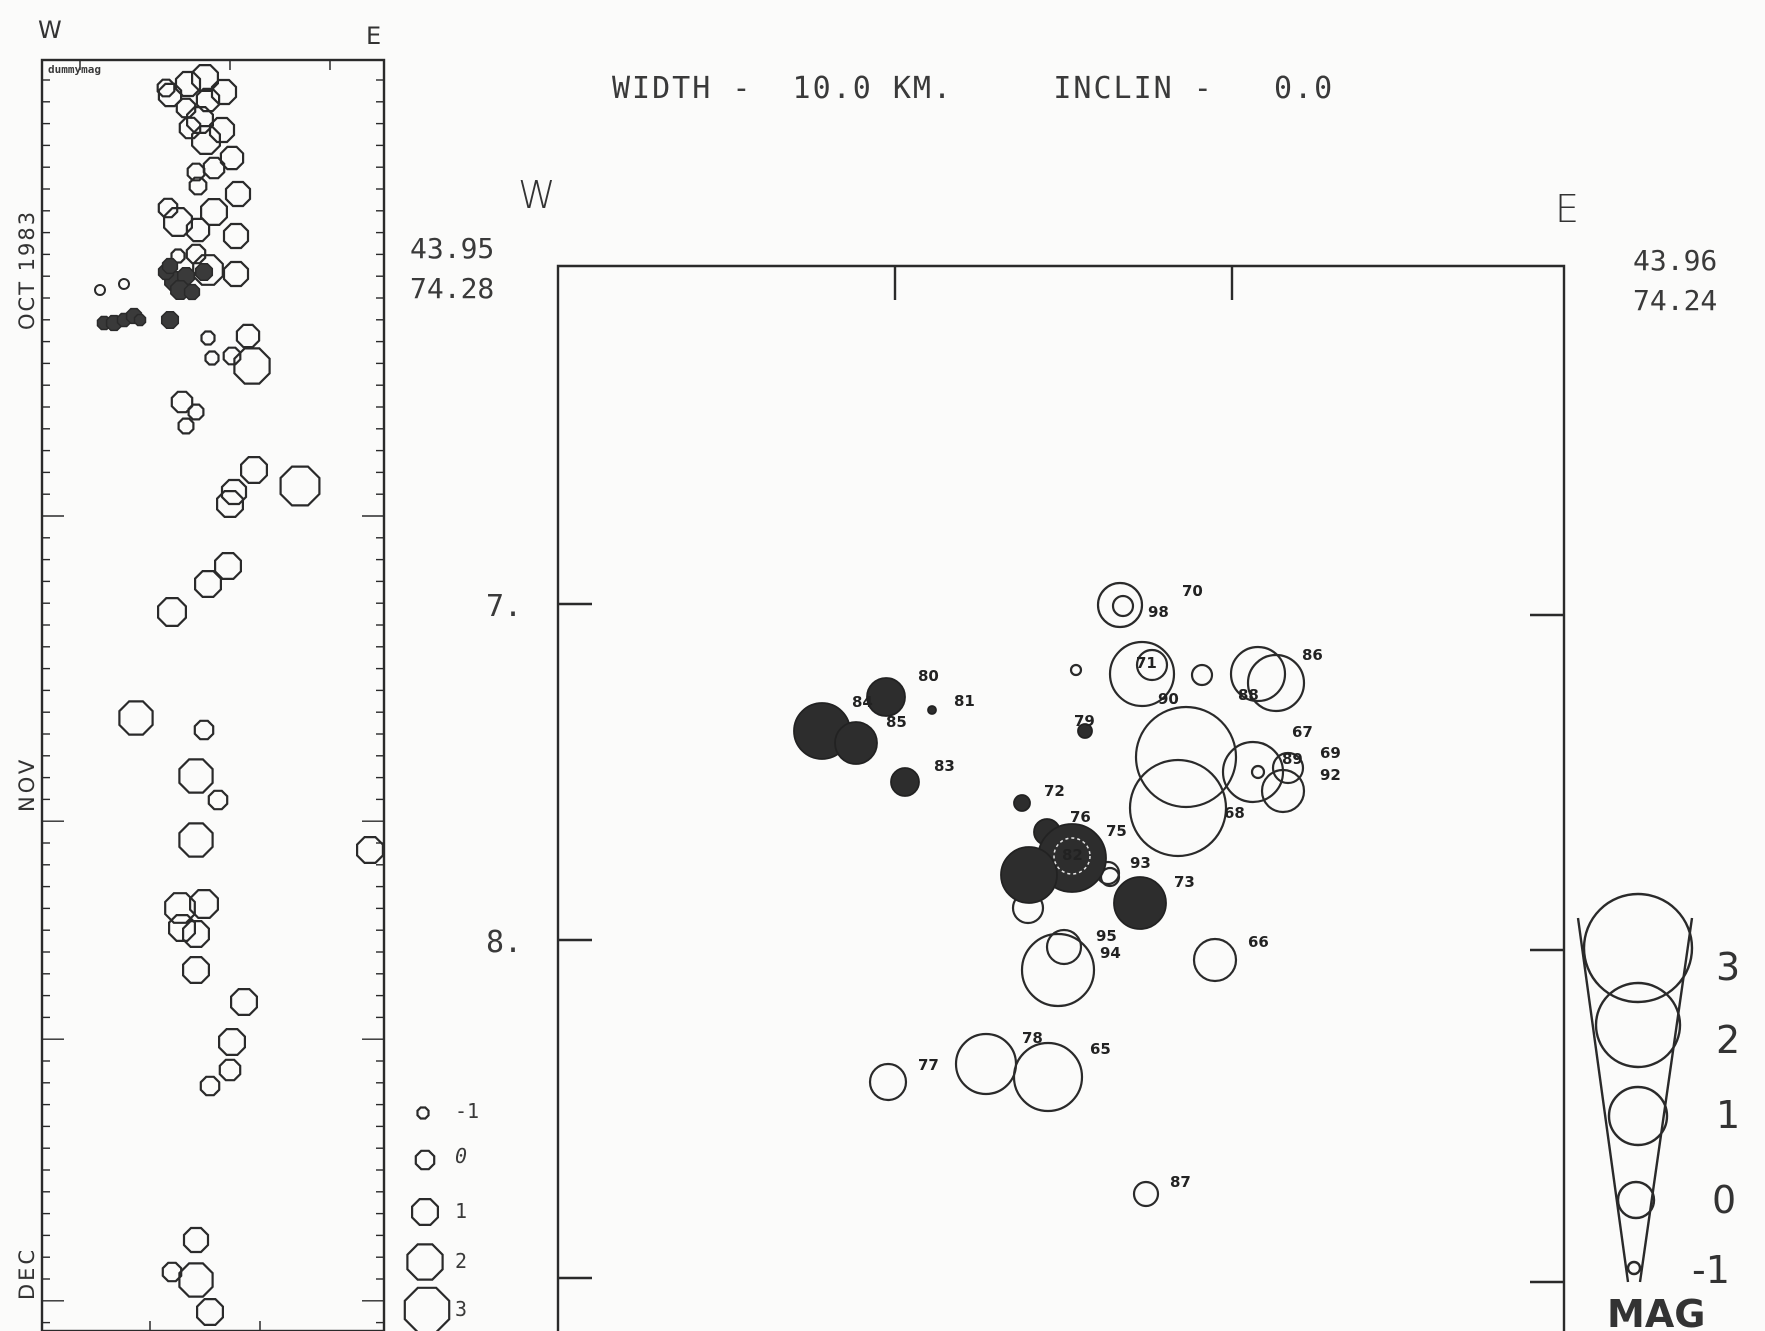 The image size is (1765, 1331). Describe the element at coordinates (964, 701) in the screenshot. I see `event-label-81: 81` at that location.